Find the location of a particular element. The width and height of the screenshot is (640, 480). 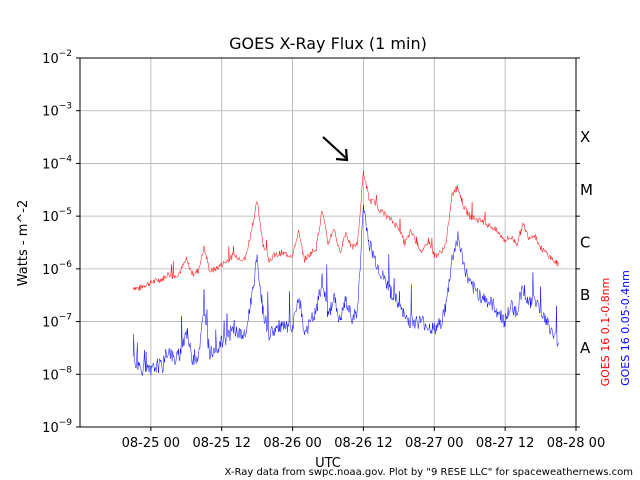

flare-class-M: M is located at coordinates (586, 190).